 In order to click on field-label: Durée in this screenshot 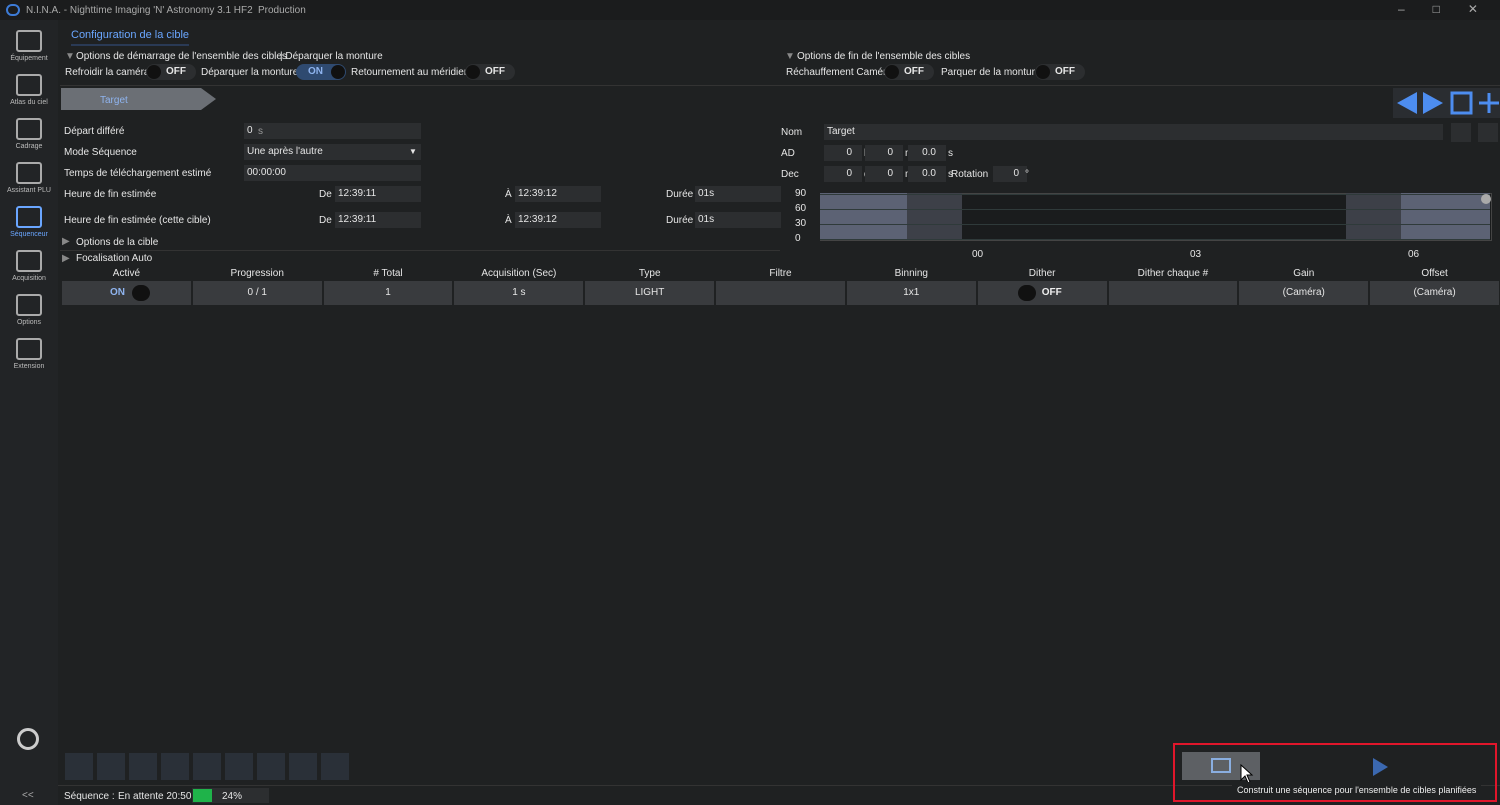, I will do `click(680, 220)`.